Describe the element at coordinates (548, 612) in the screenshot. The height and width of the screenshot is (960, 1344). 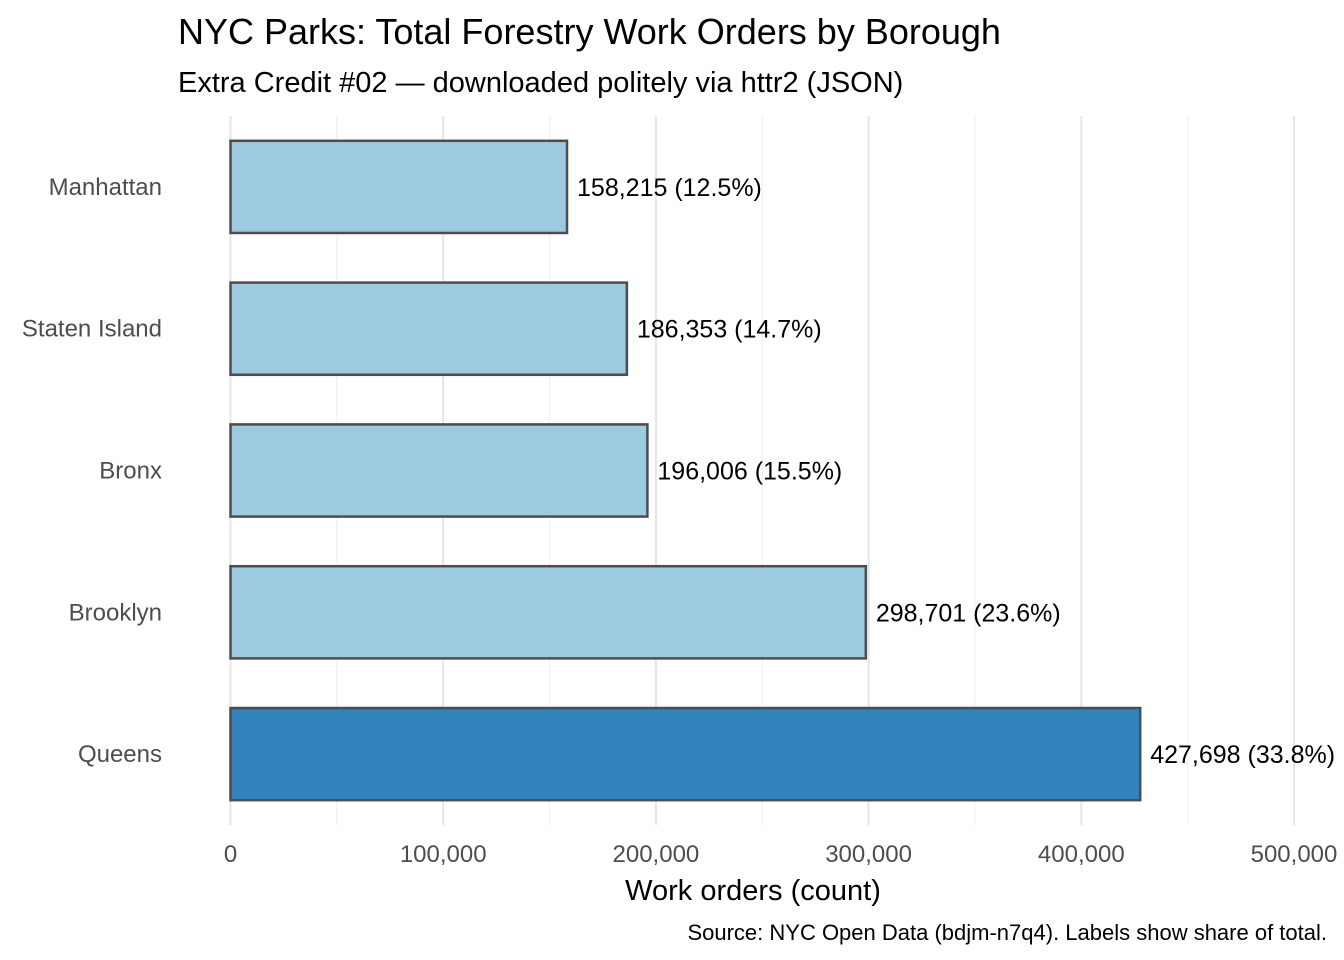
I see `bar-brooklyn` at that location.